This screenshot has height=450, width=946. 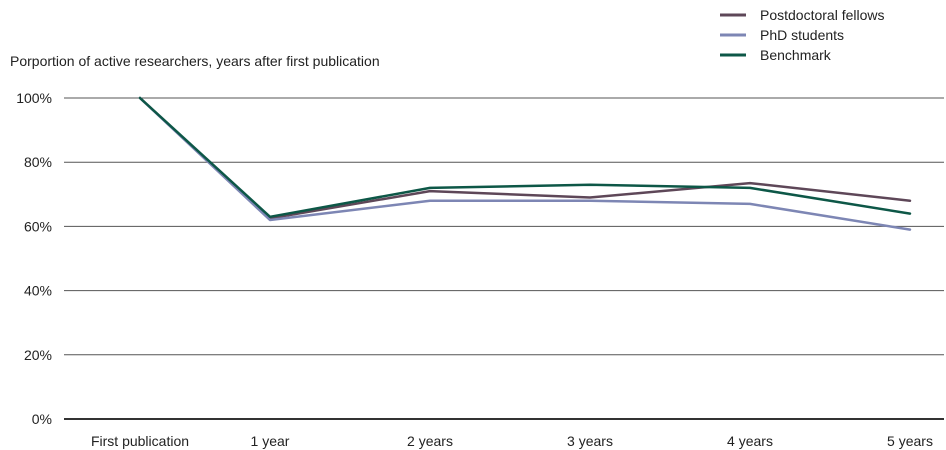 What do you see at coordinates (34, 258) in the screenshot?
I see `y-tick-labels: 0% 20% 40% 60% 80% 100%` at bounding box center [34, 258].